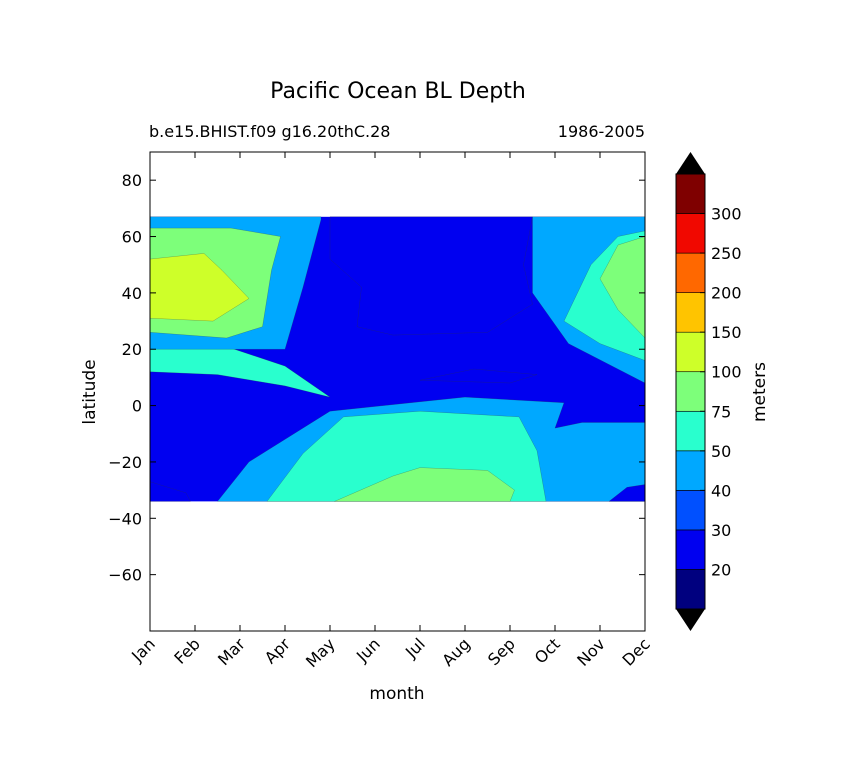 This screenshot has width=850, height=783. What do you see at coordinates (721, 530) in the screenshot?
I see `colorbar-tick-label: 30` at bounding box center [721, 530].